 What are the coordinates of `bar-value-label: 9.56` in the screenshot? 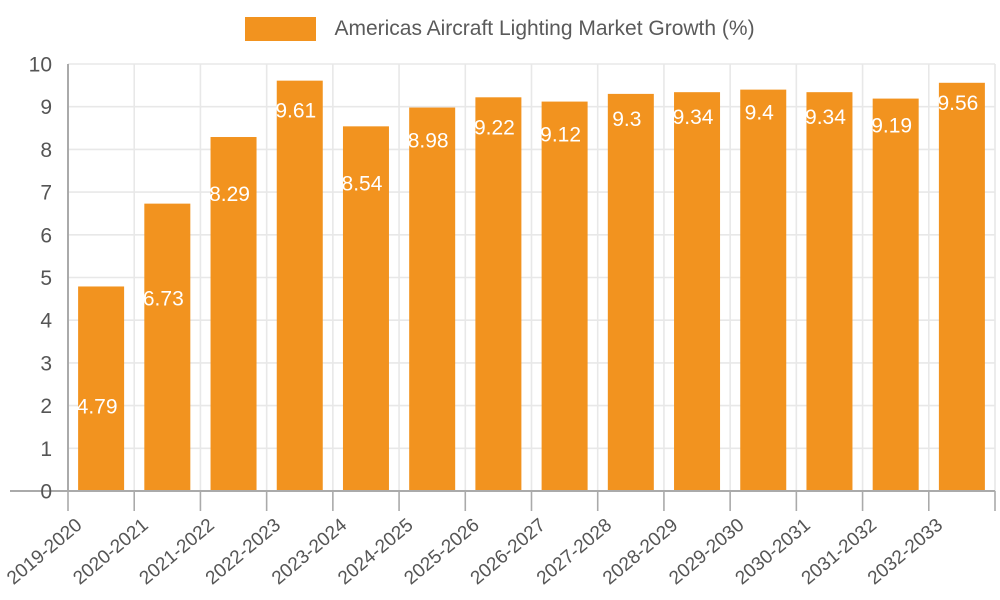 It's located at (957, 103).